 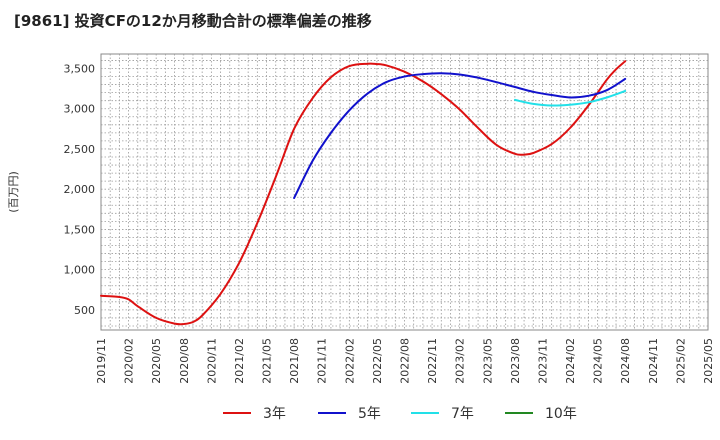 I want to click on x-tick-label: 2022/05, so click(x=377, y=361).